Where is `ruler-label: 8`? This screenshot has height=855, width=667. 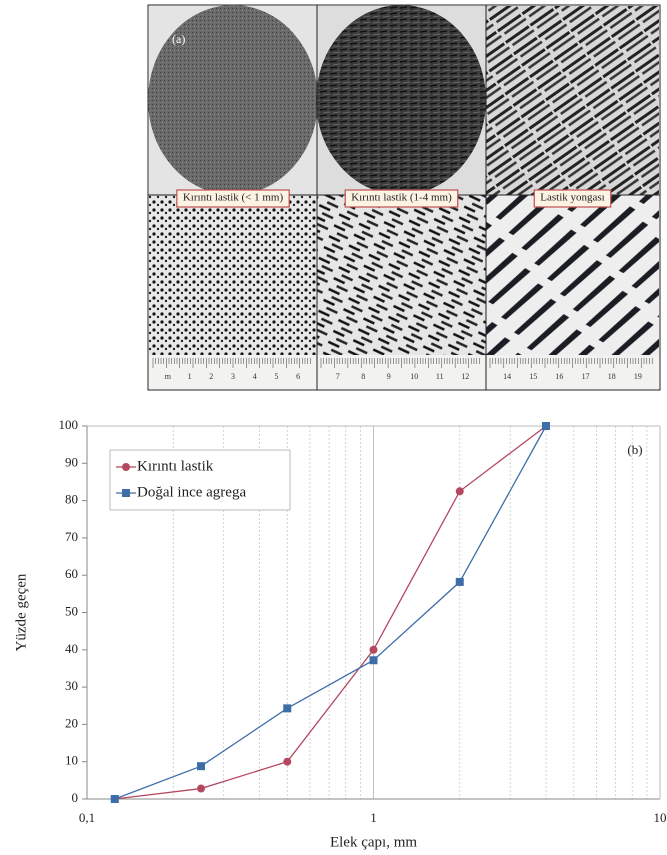
ruler-label: 8 is located at coordinates (363, 376).